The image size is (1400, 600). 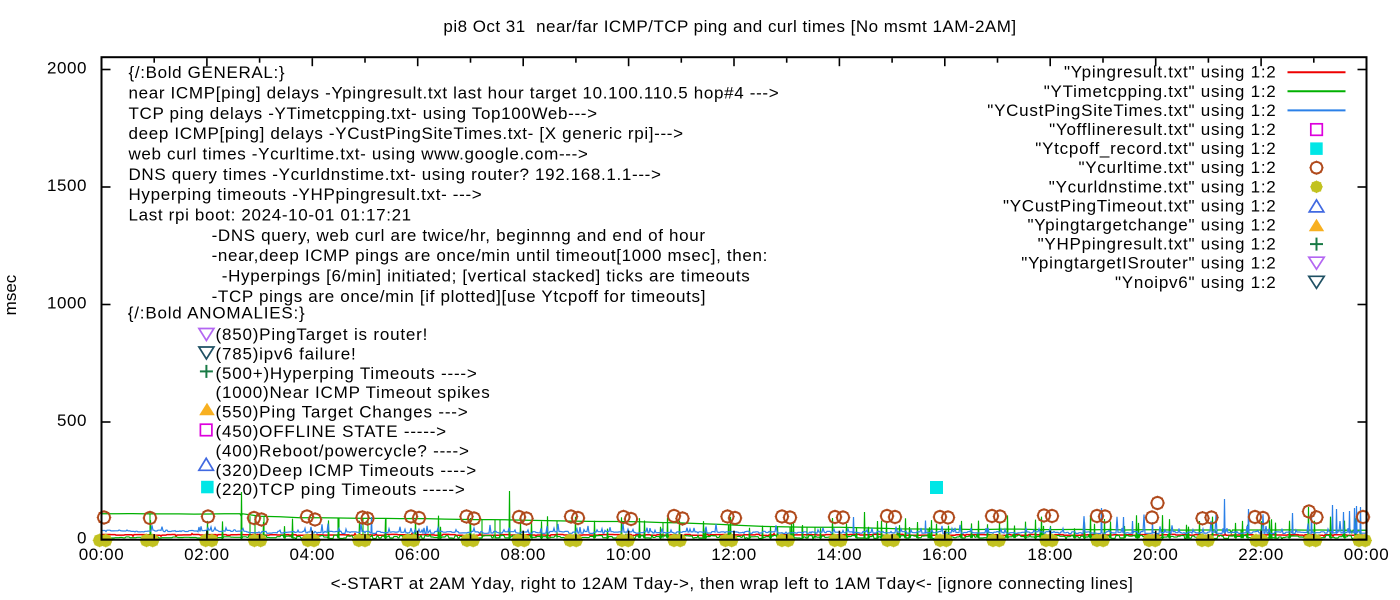 What do you see at coordinates (1157, 244) in the screenshot?
I see `svg-text: "YHPpingresult.txt" using 1:2` at bounding box center [1157, 244].